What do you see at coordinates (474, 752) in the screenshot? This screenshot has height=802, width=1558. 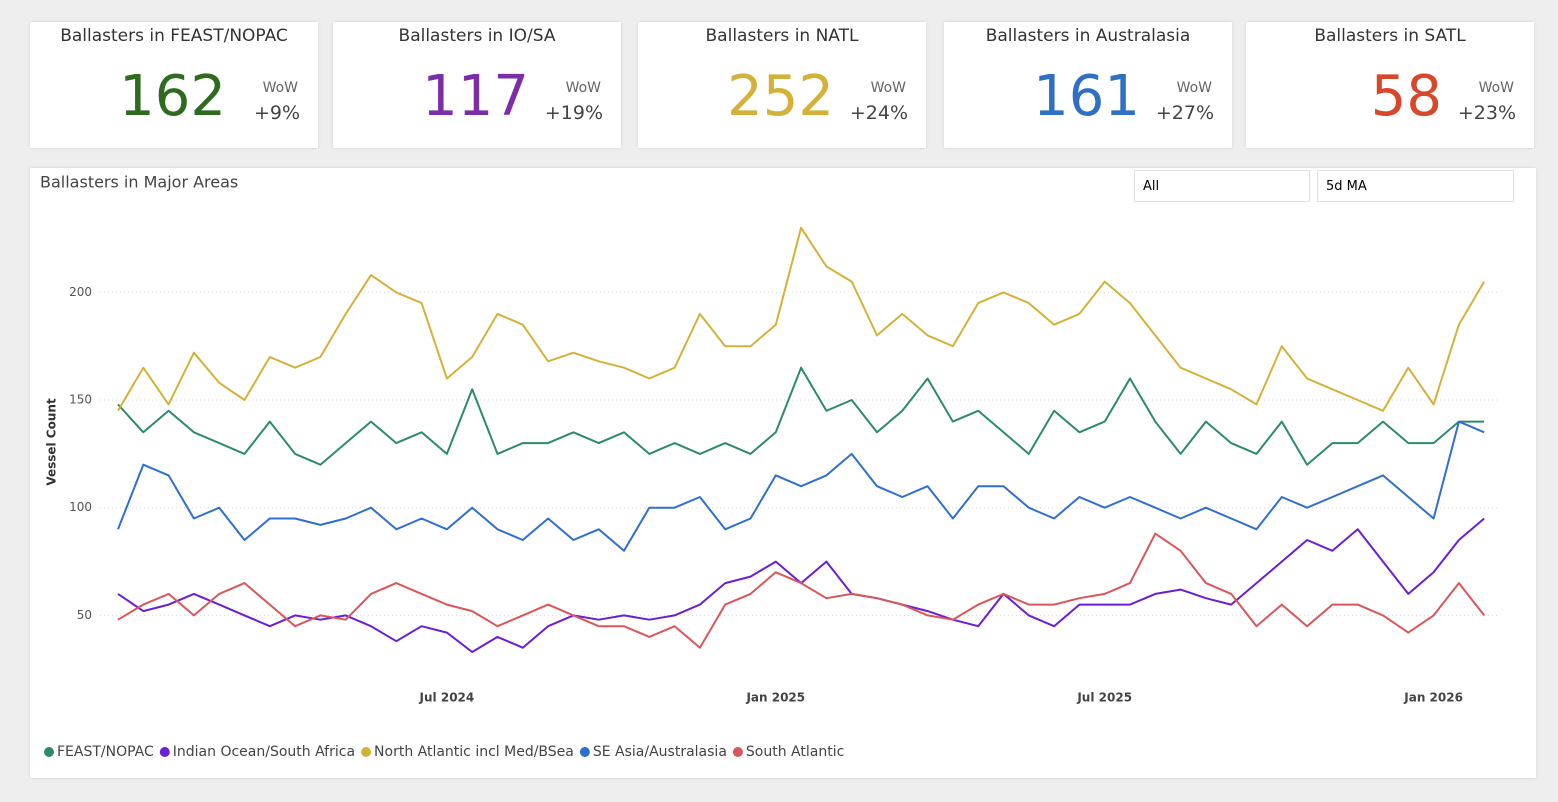 I see `legend-label: North Atlantic incl Med/BSea` at bounding box center [474, 752].